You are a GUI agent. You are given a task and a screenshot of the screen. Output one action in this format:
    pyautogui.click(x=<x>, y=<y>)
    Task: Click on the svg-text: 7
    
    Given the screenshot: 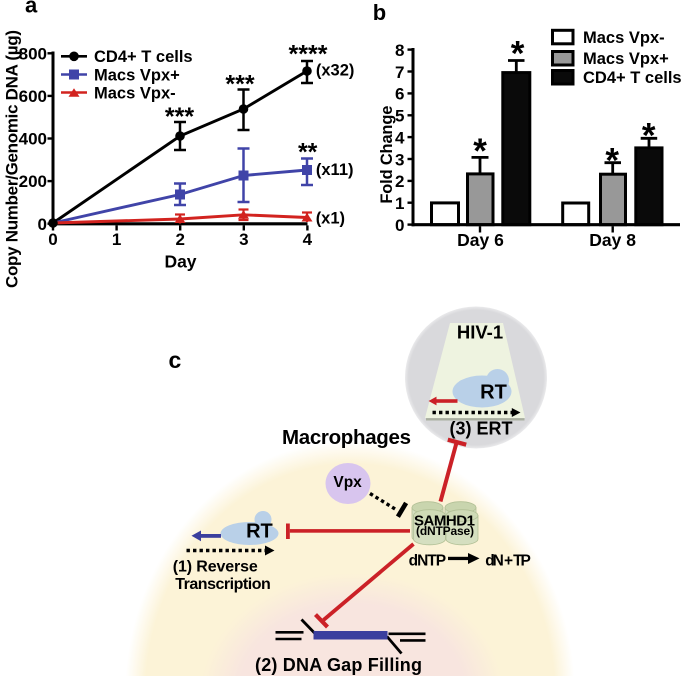 What is the action you would take?
    pyautogui.click(x=399, y=72)
    